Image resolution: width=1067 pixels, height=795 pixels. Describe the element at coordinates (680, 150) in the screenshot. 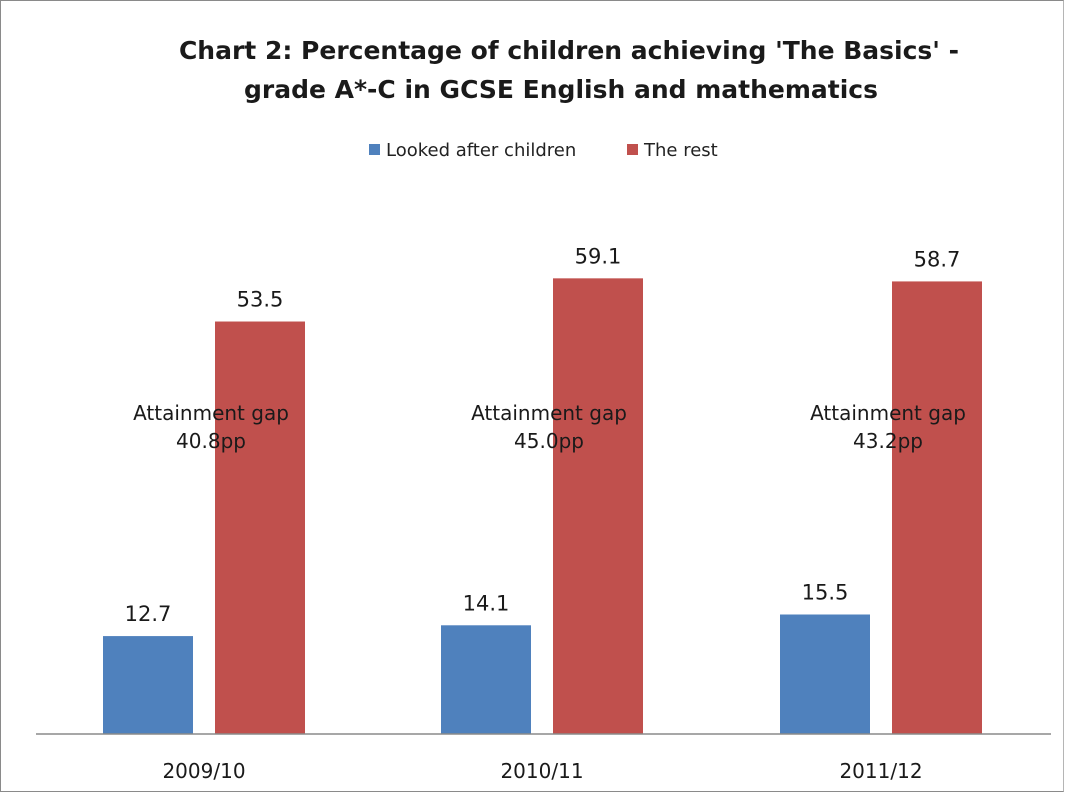

I see `legend-label-the-rest: The rest` at that location.